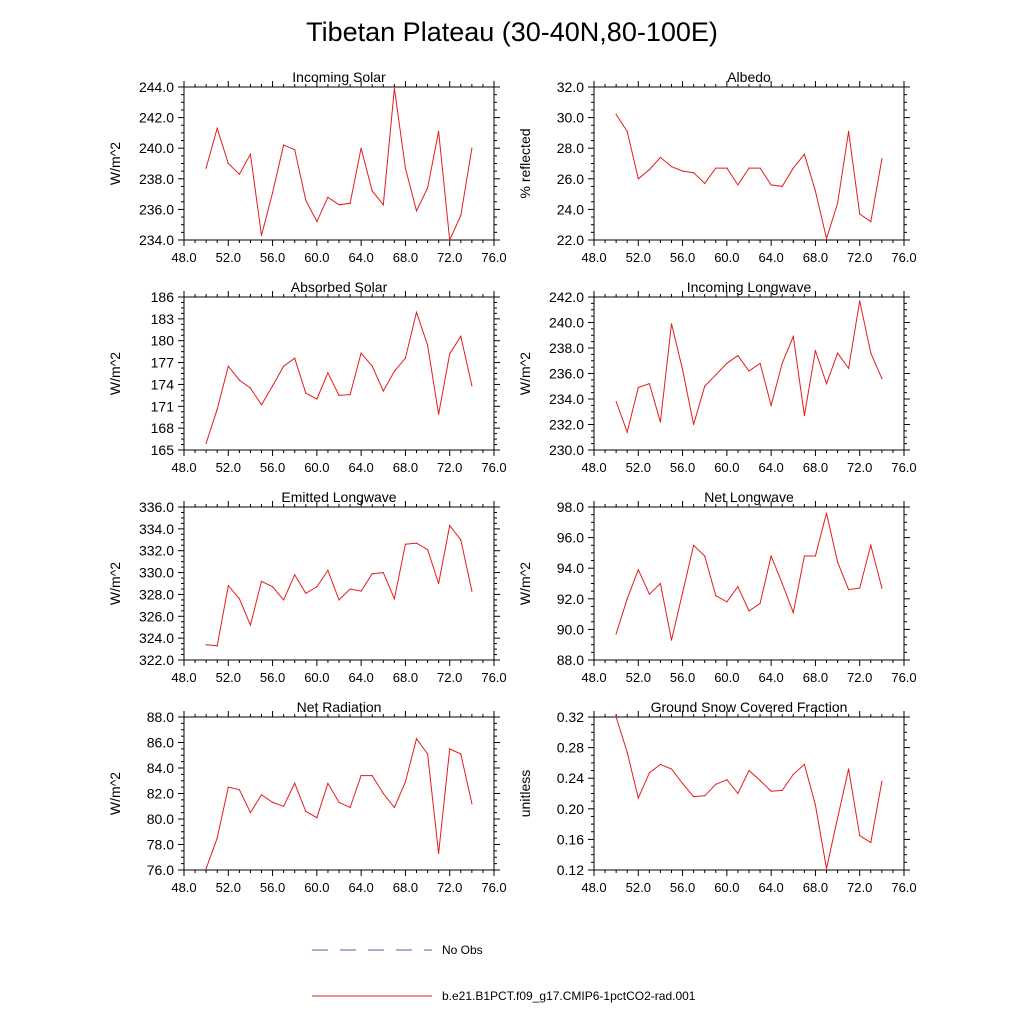 Image resolution: width=1024 pixels, height=1024 pixels. I want to click on y-tick-label: 336.0, so click(156, 507).